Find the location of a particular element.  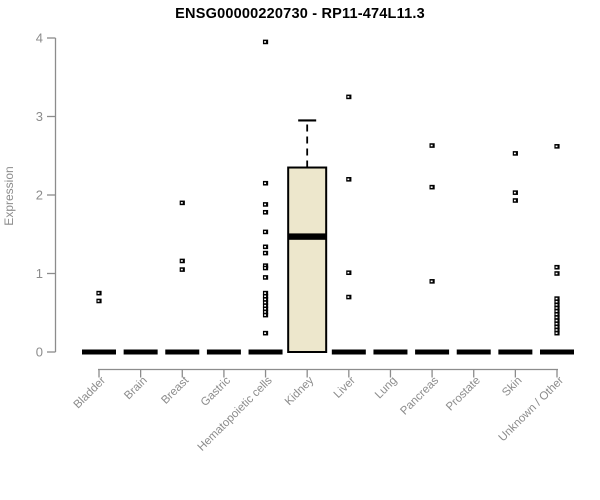

x-tick-label: Skin is located at coordinates (512, 387).